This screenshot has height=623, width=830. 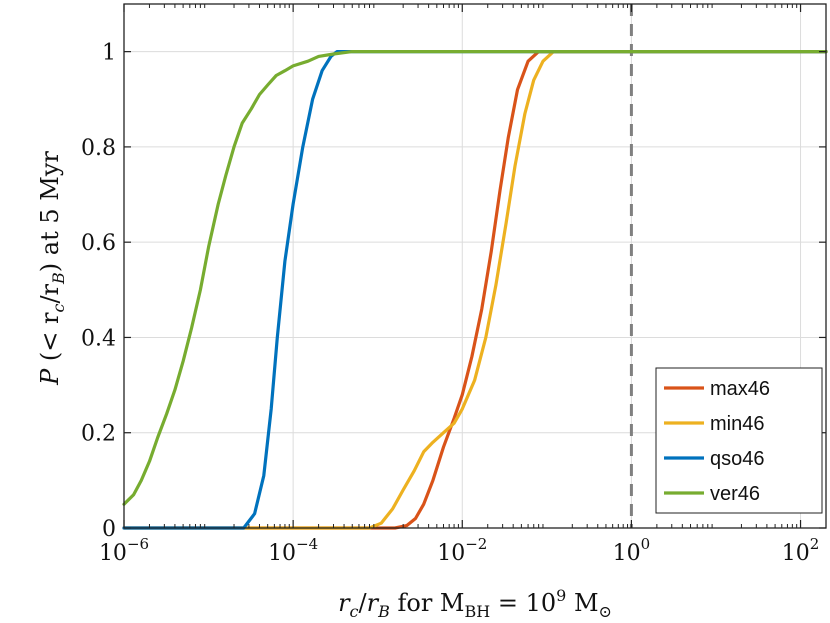 What do you see at coordinates (98, 434) in the screenshot?
I see `y-tick-label: 0.2` at bounding box center [98, 434].